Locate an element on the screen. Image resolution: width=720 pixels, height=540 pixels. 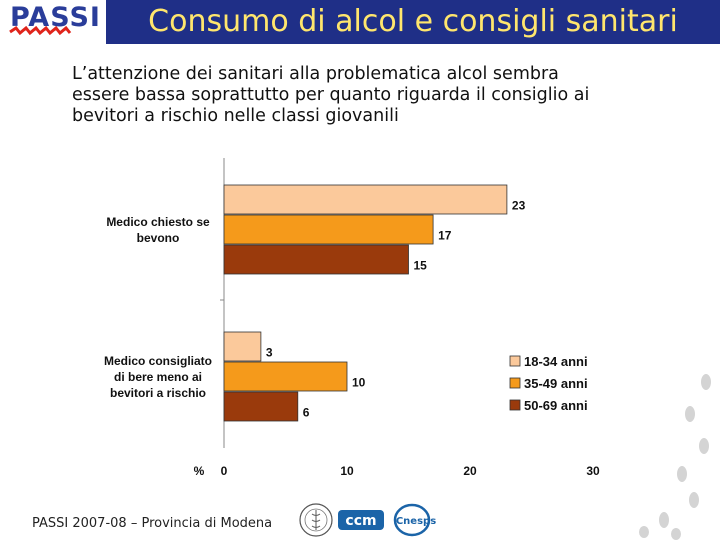
x-tick-label: 30 is located at coordinates (593, 471).